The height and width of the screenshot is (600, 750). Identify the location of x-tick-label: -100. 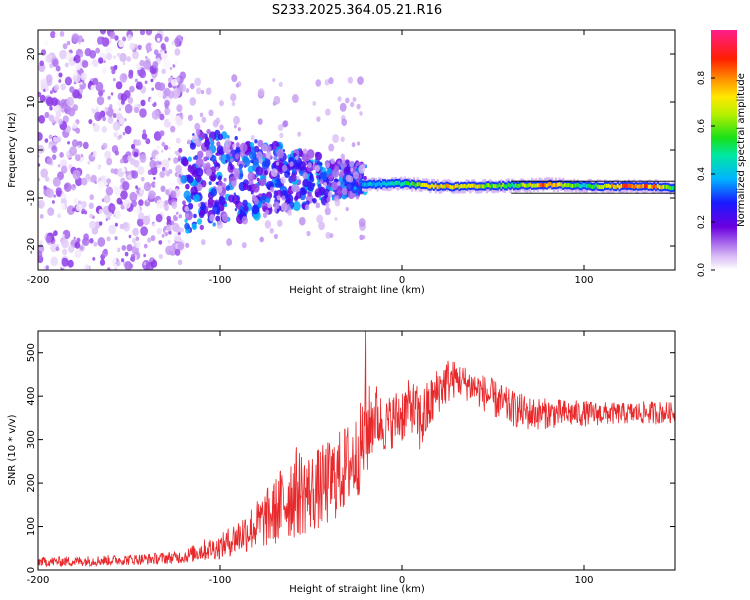
(220, 280).